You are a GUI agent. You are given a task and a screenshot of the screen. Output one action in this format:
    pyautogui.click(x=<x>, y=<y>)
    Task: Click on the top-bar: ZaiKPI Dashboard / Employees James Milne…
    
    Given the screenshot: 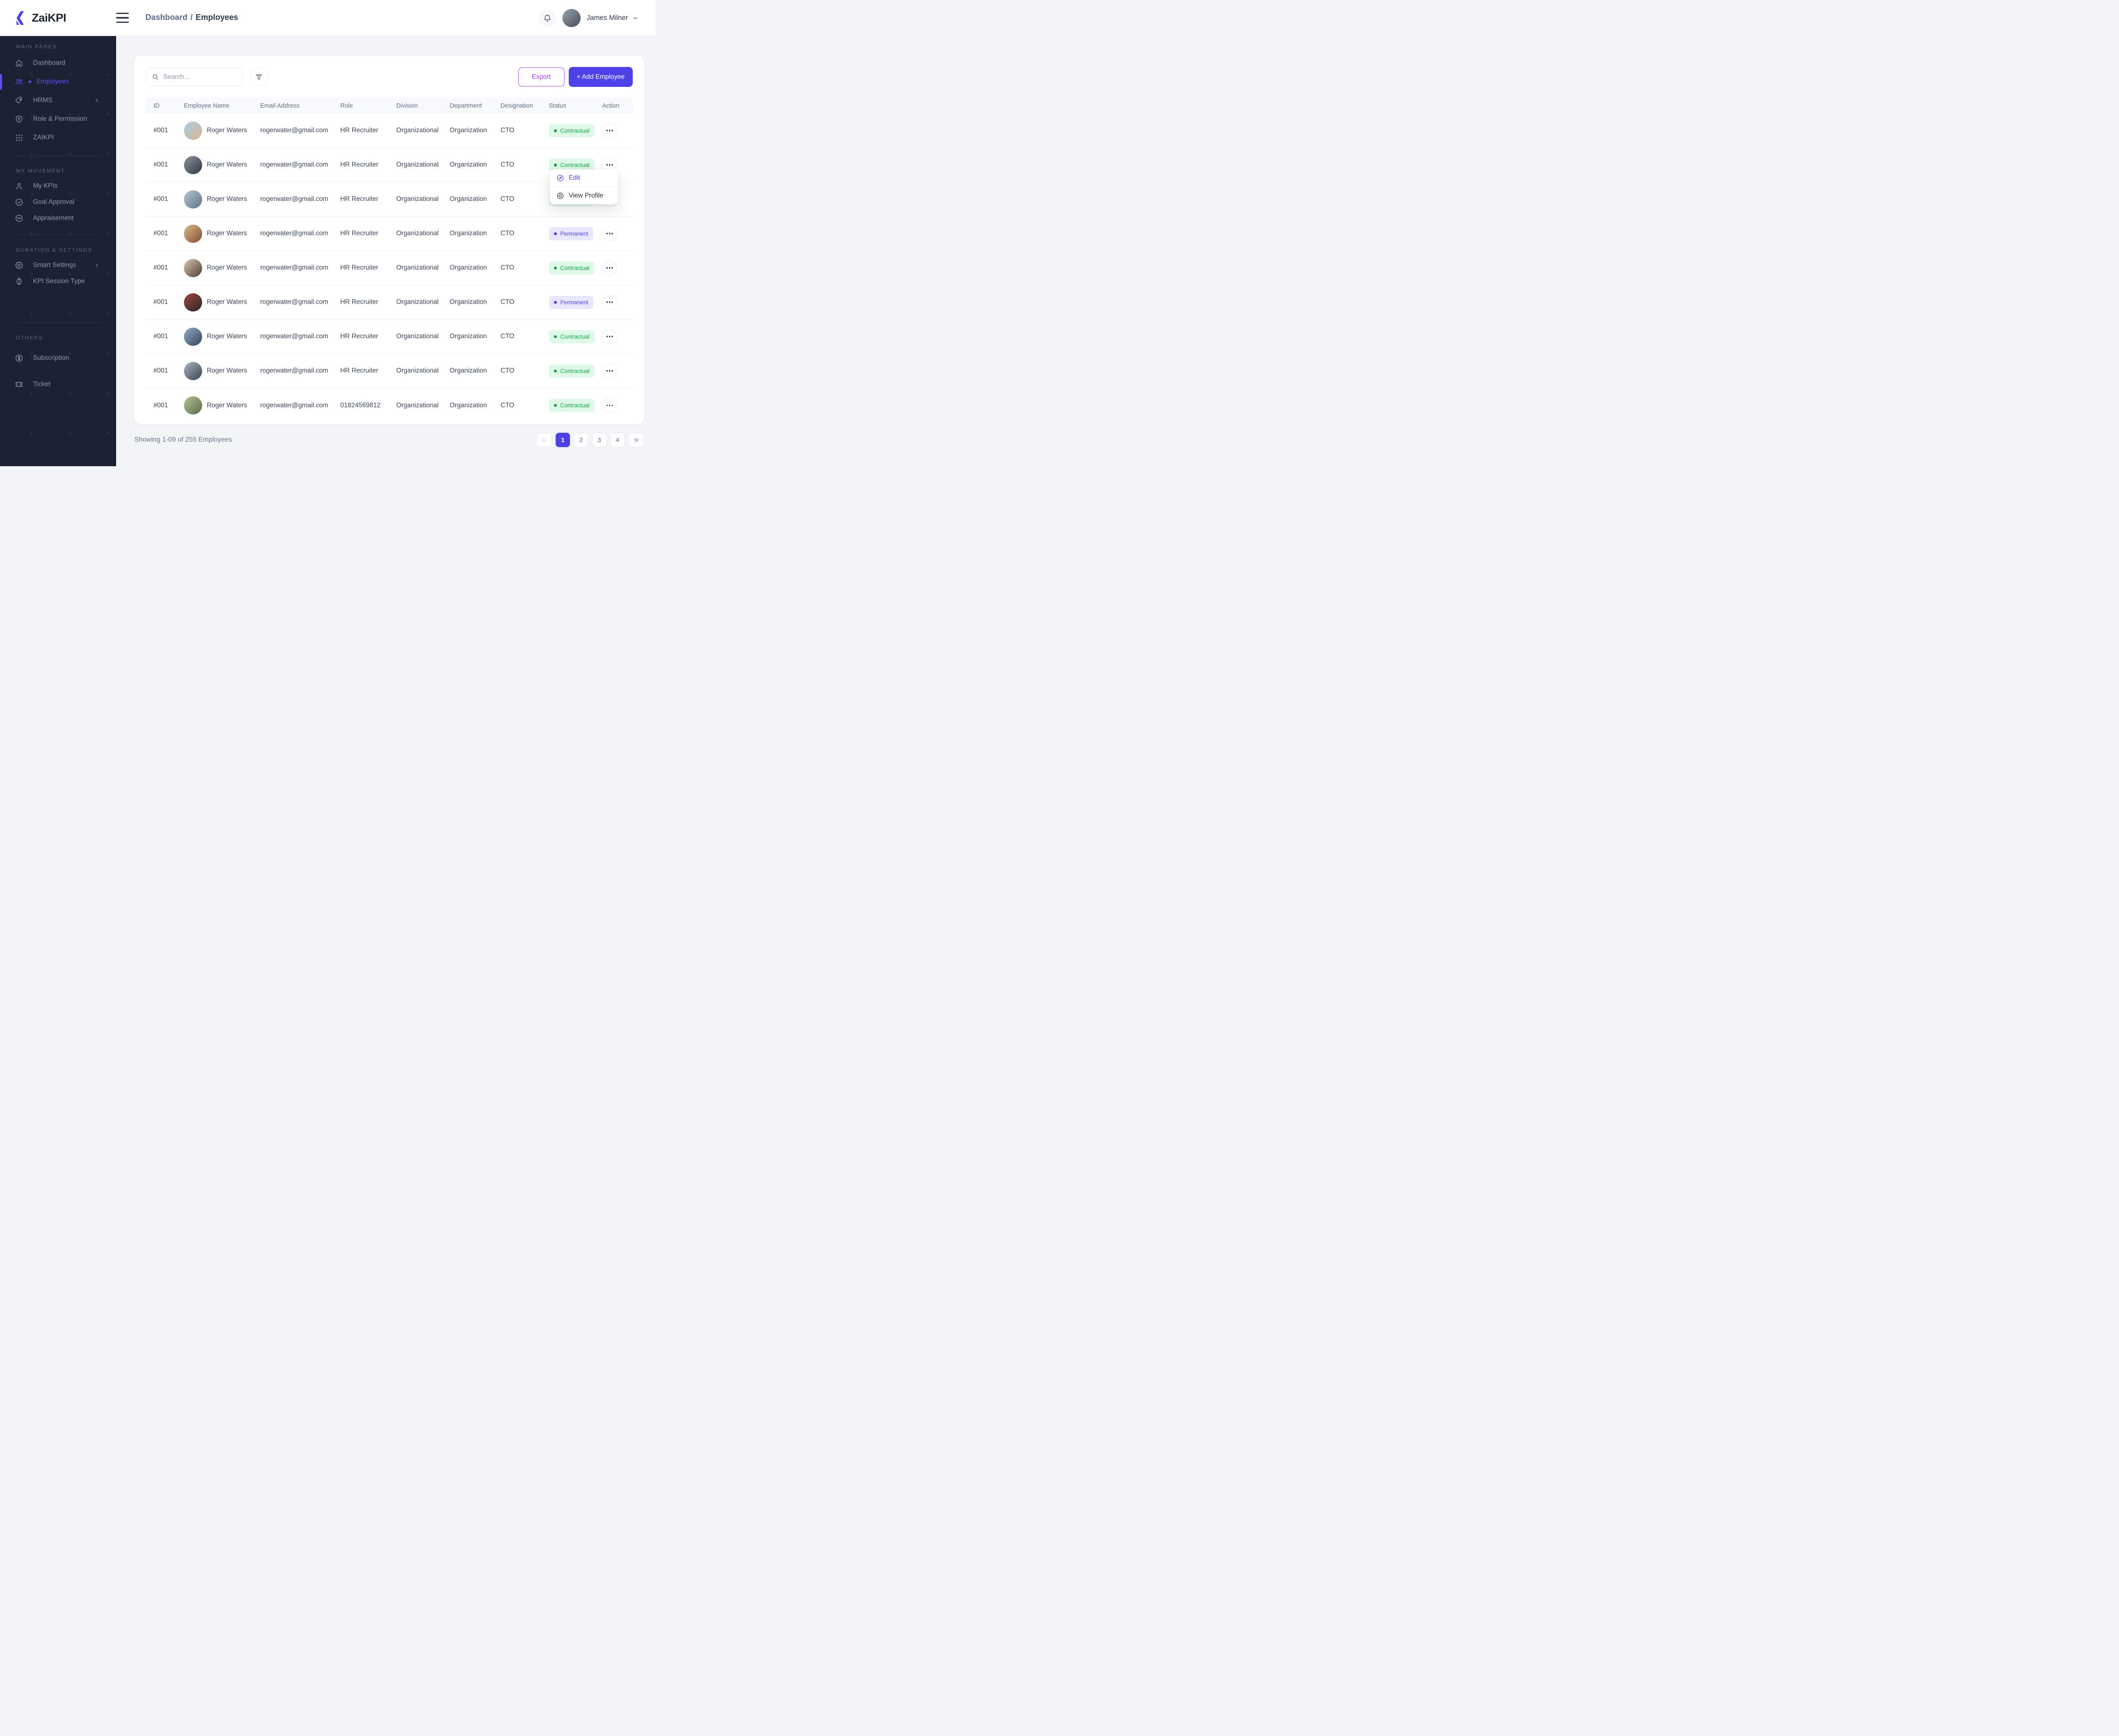 What is the action you would take?
    pyautogui.click(x=328, y=18)
    